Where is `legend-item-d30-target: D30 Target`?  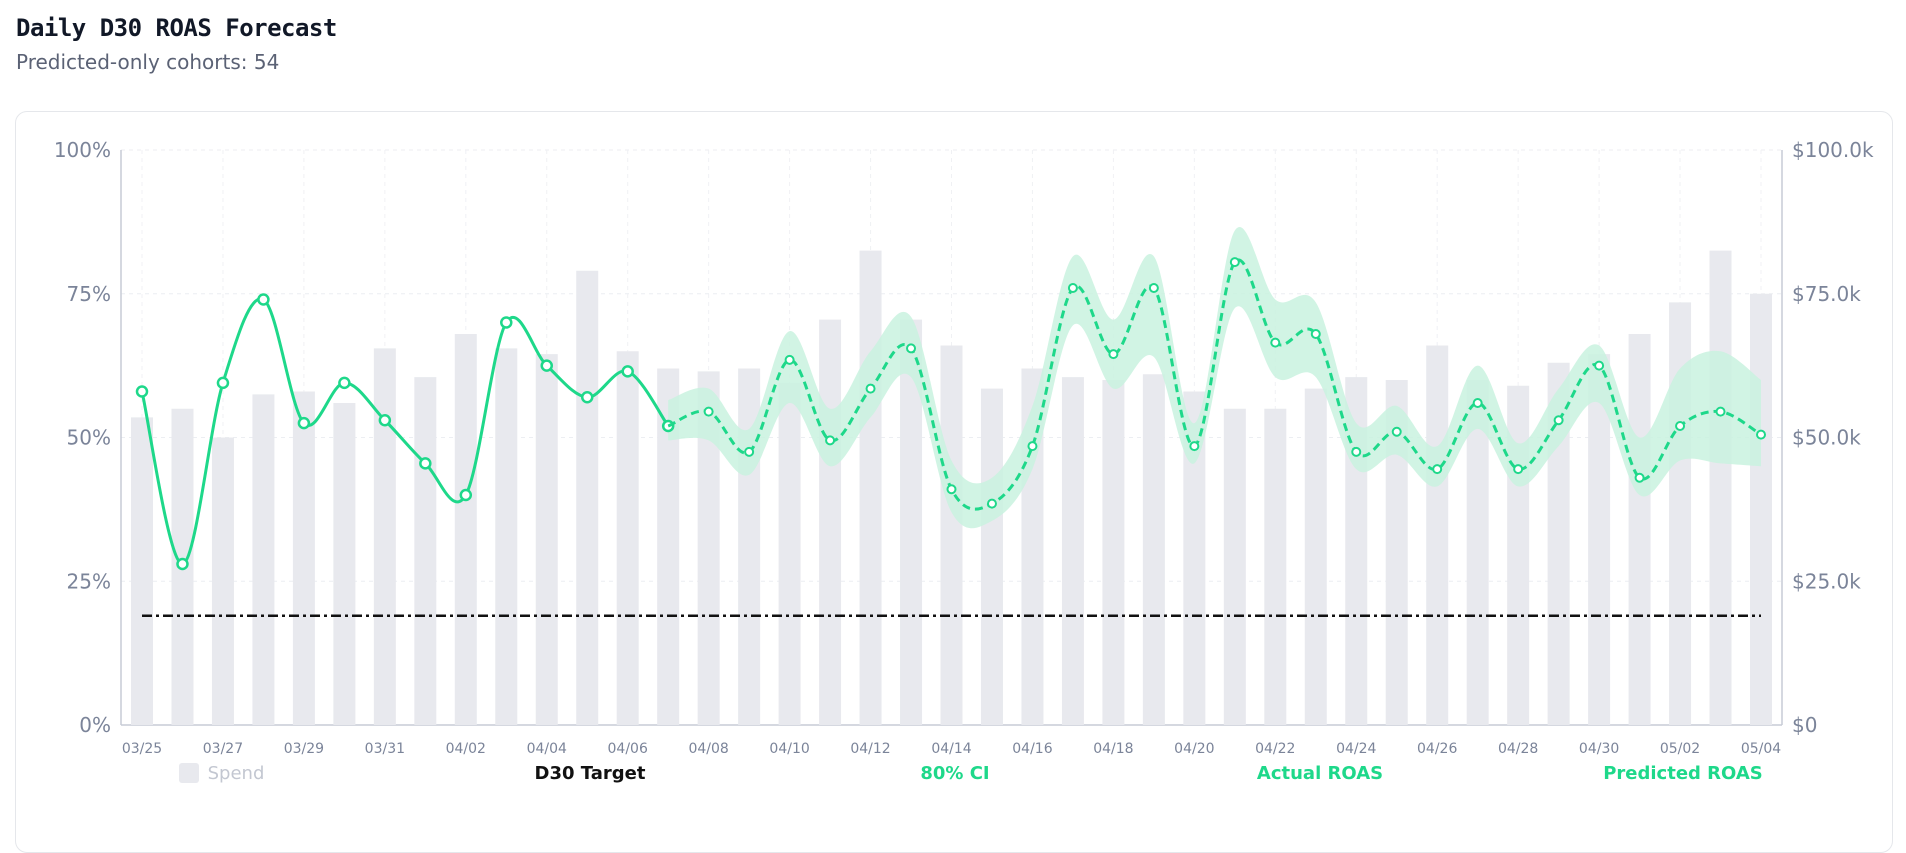
legend-item-d30-target: D30 Target is located at coordinates (590, 773).